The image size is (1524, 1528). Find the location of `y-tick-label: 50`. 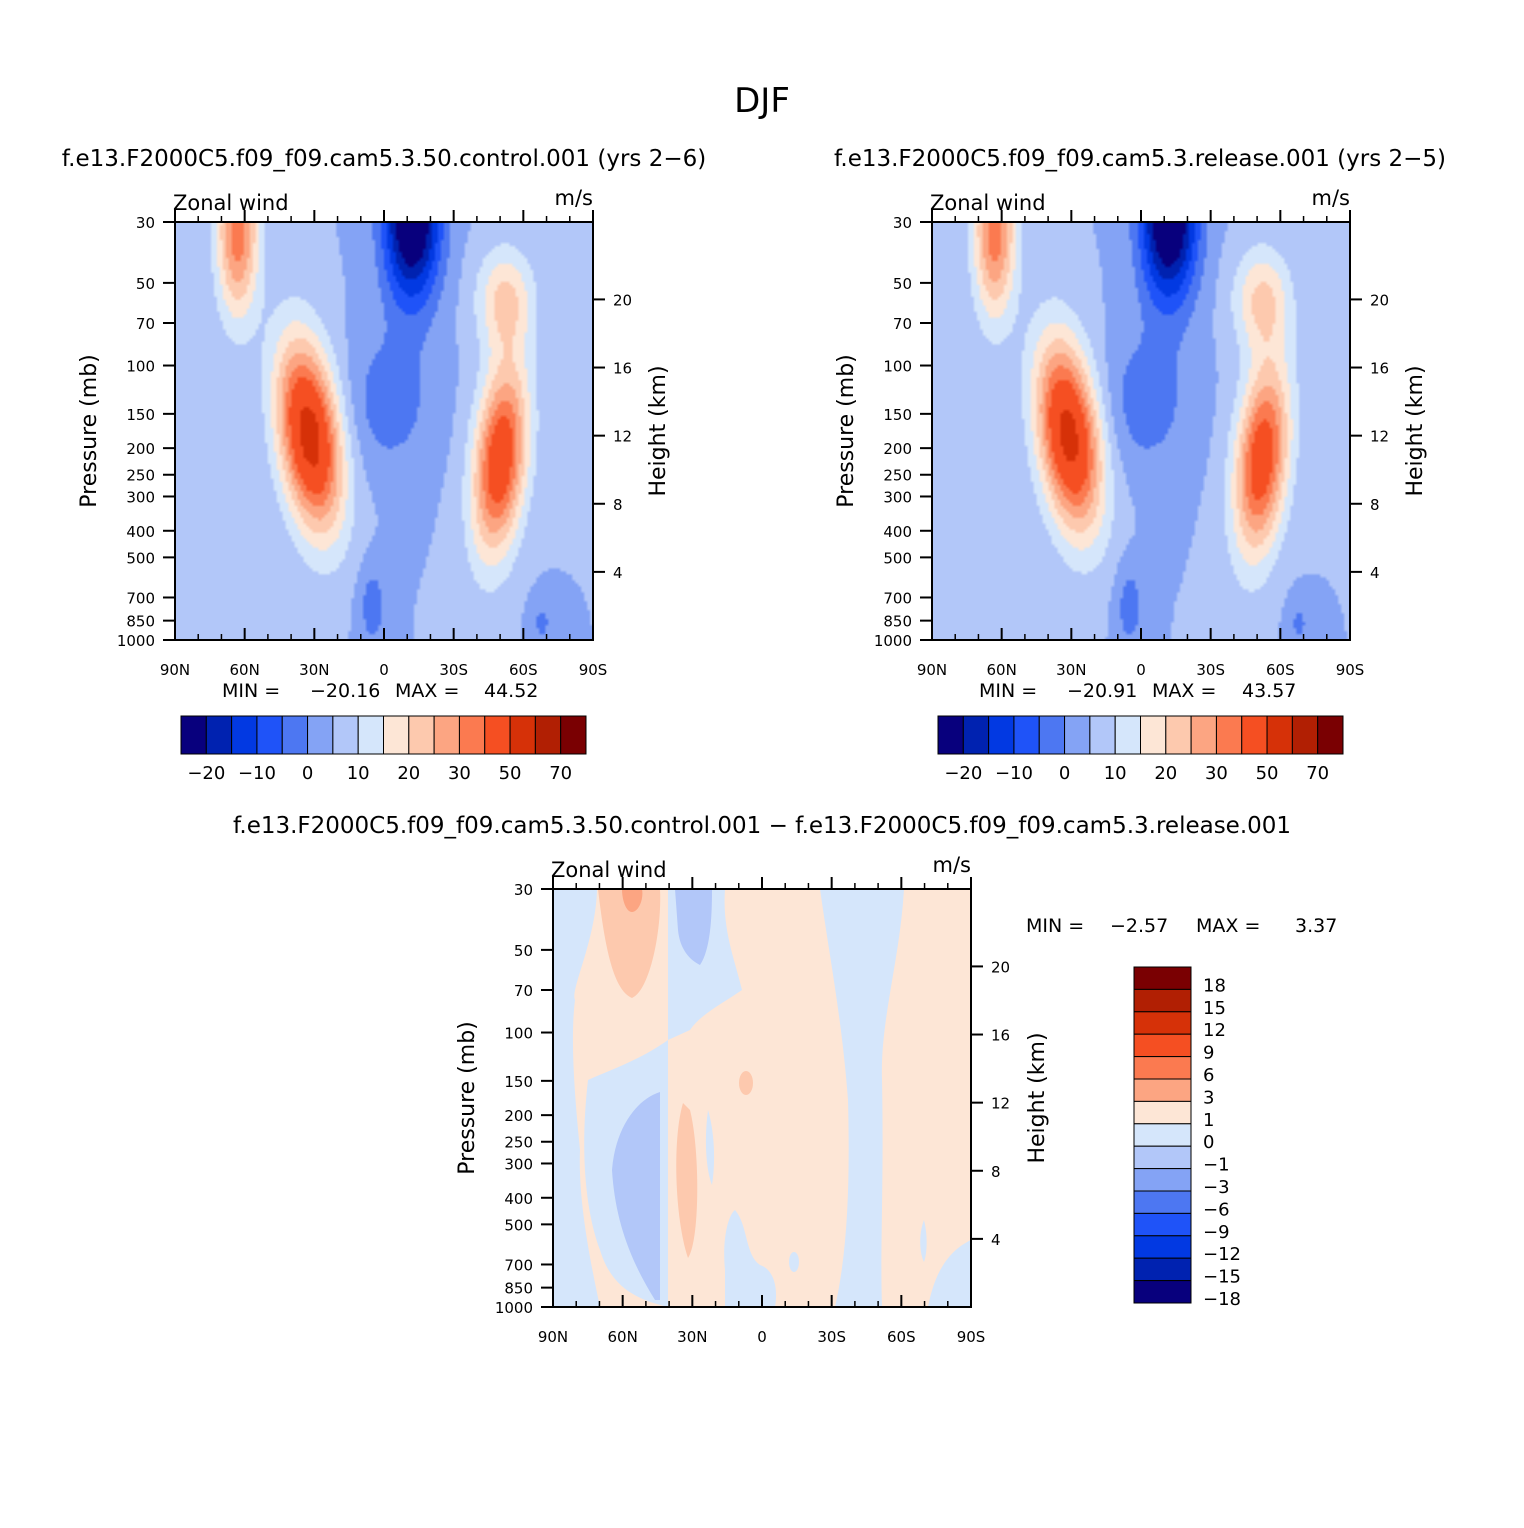

y-tick-label: 50 is located at coordinates (902, 284).